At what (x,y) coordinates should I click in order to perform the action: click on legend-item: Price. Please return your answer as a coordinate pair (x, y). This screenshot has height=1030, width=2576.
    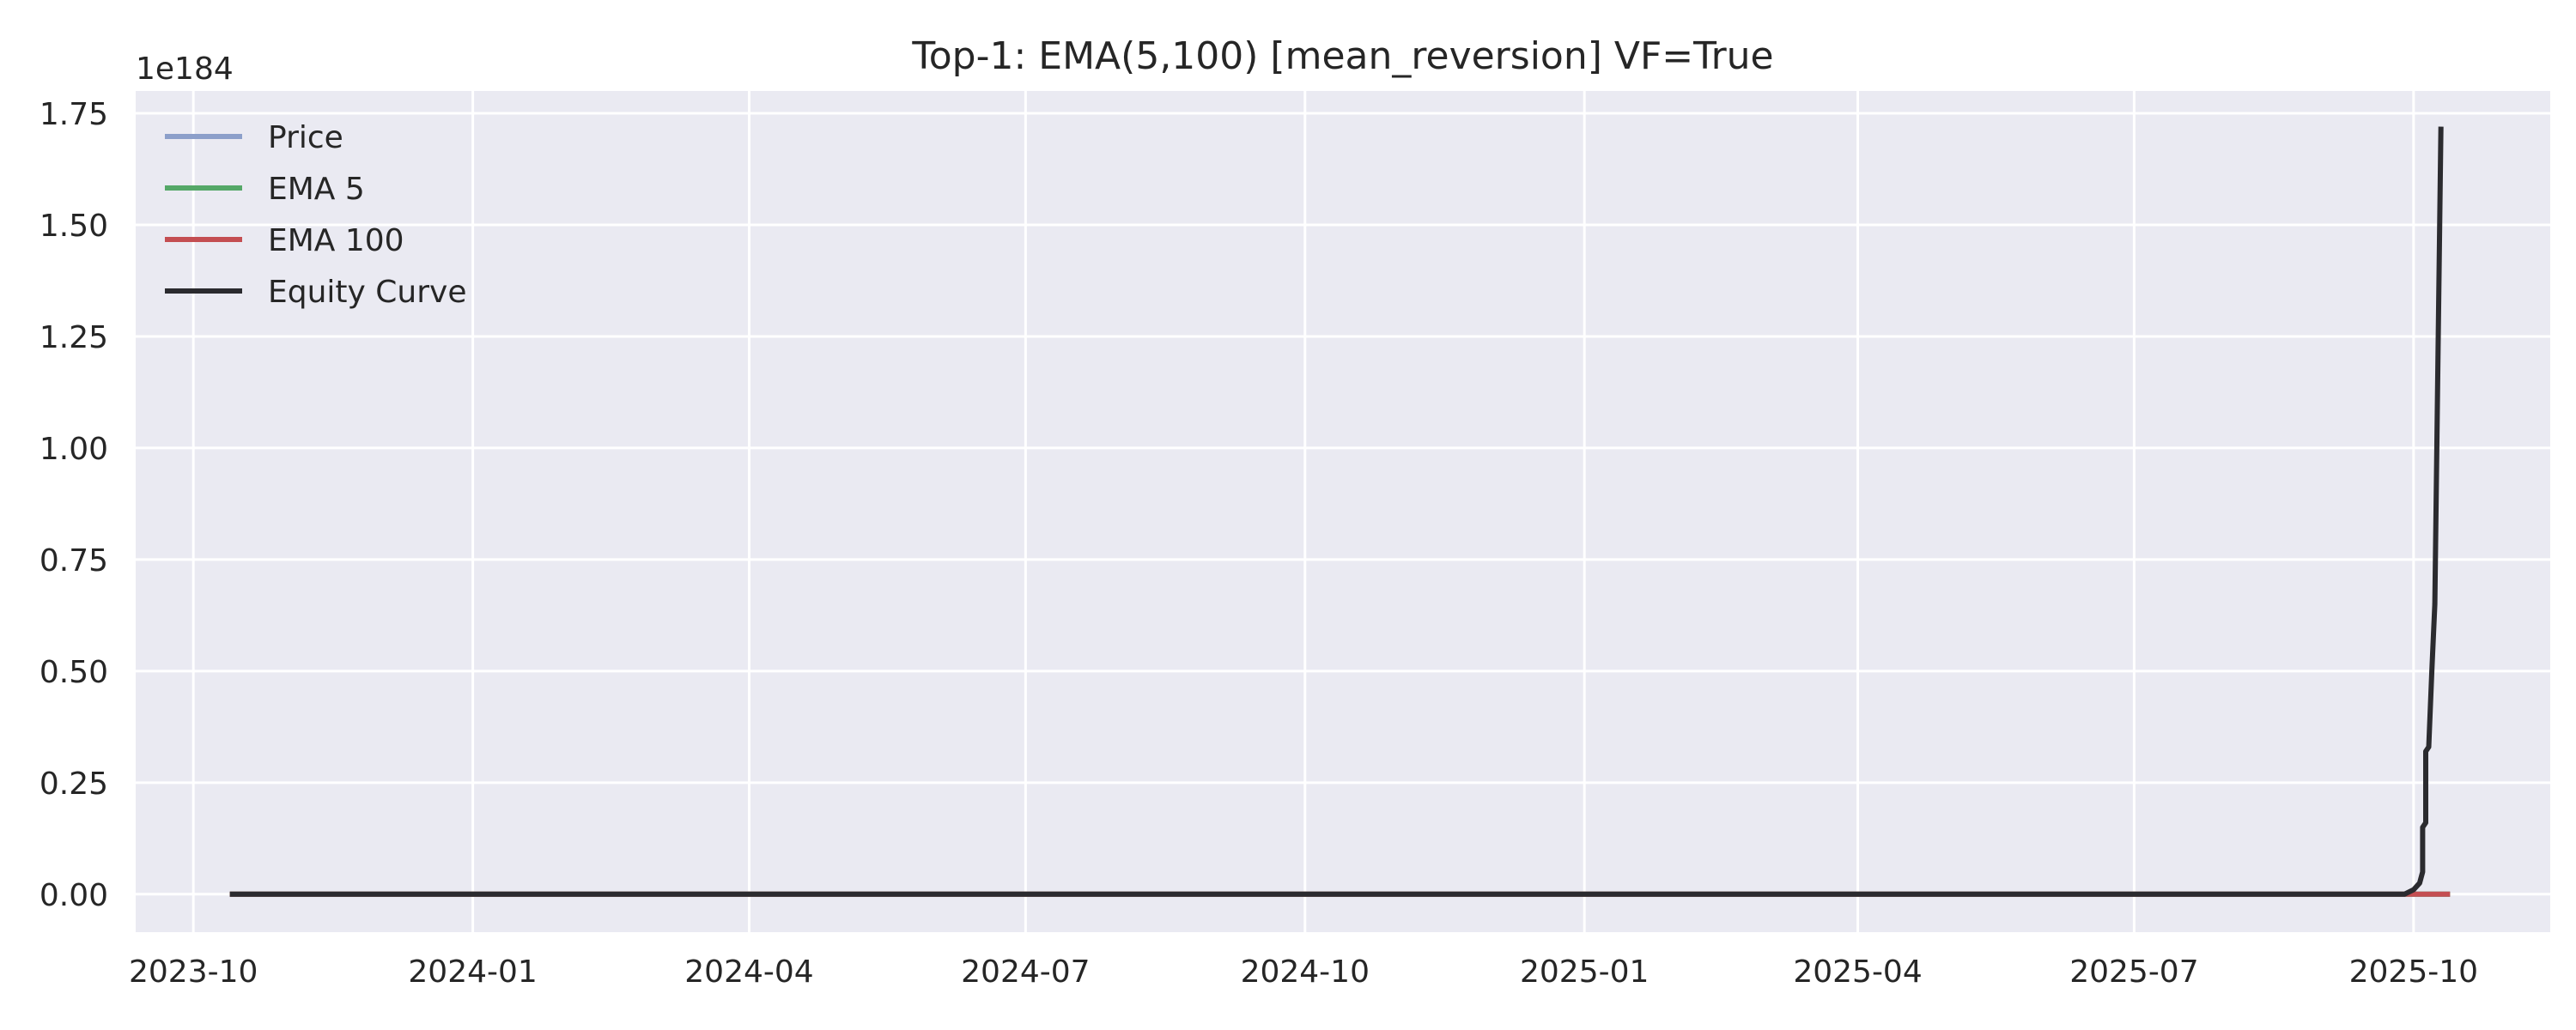
    Looking at the image, I should click on (254, 137).